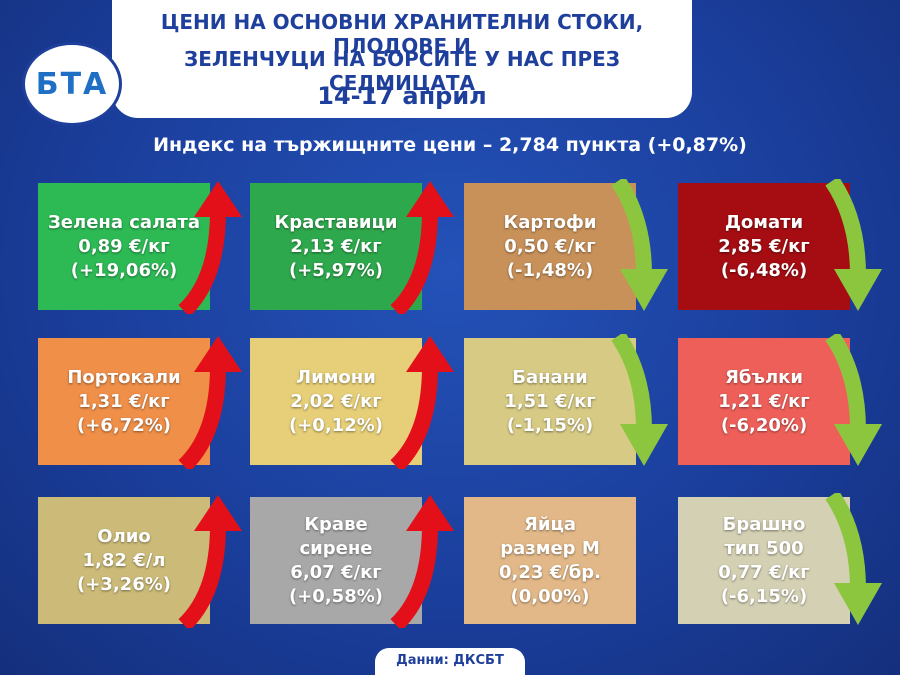 The width and height of the screenshot is (900, 675). Describe the element at coordinates (124, 584) in the screenshot. I see `change: (+3,26%)` at that location.